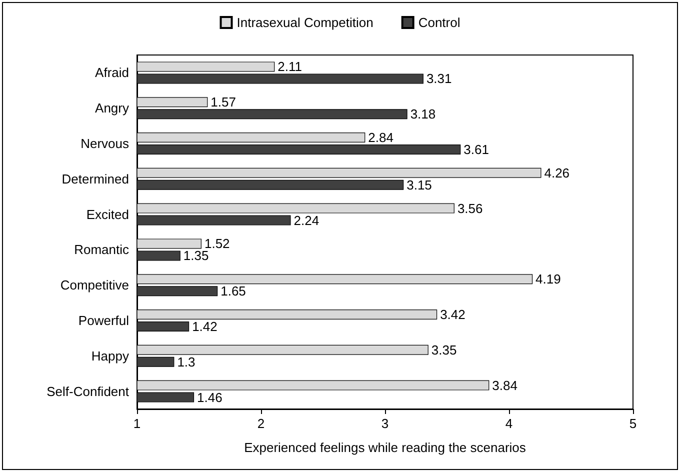 This screenshot has width=682, height=474. What do you see at coordinates (107, 214) in the screenshot?
I see `y-tick-label: Excited` at bounding box center [107, 214].